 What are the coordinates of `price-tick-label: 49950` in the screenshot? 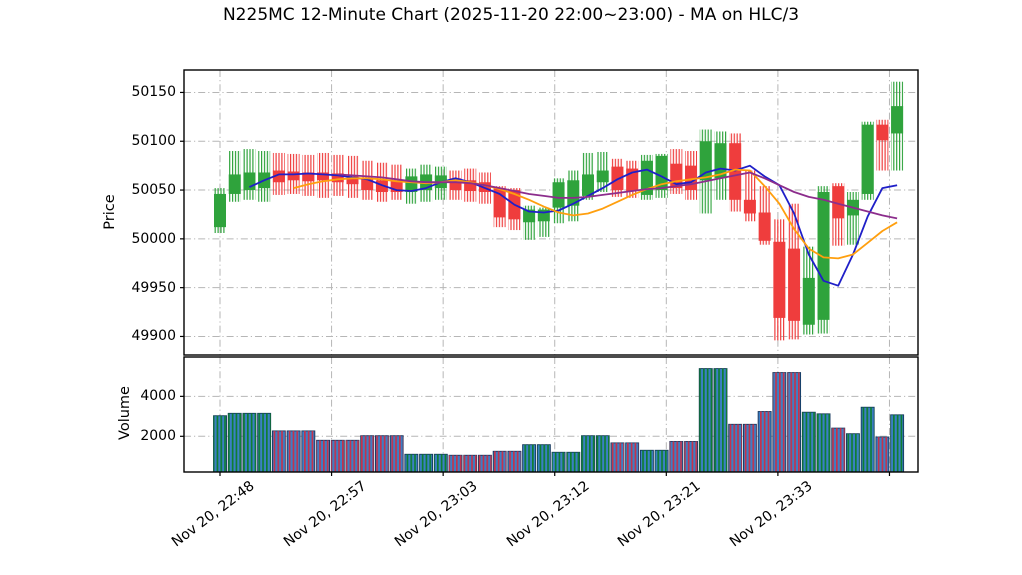 It's located at (153, 287).